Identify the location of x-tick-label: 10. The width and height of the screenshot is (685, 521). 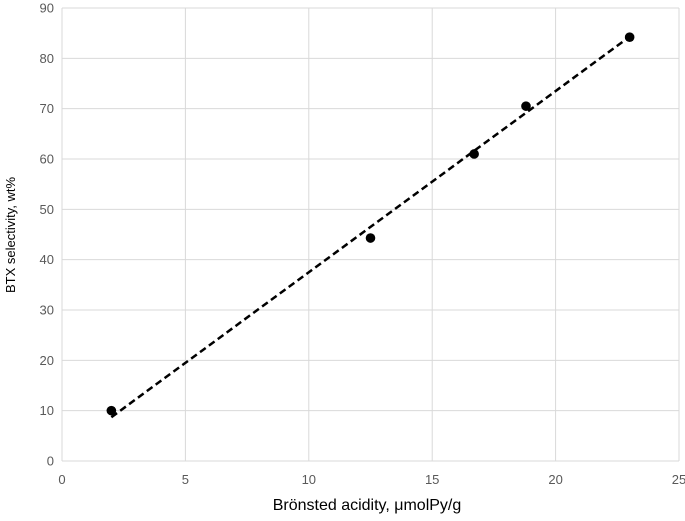
(309, 479).